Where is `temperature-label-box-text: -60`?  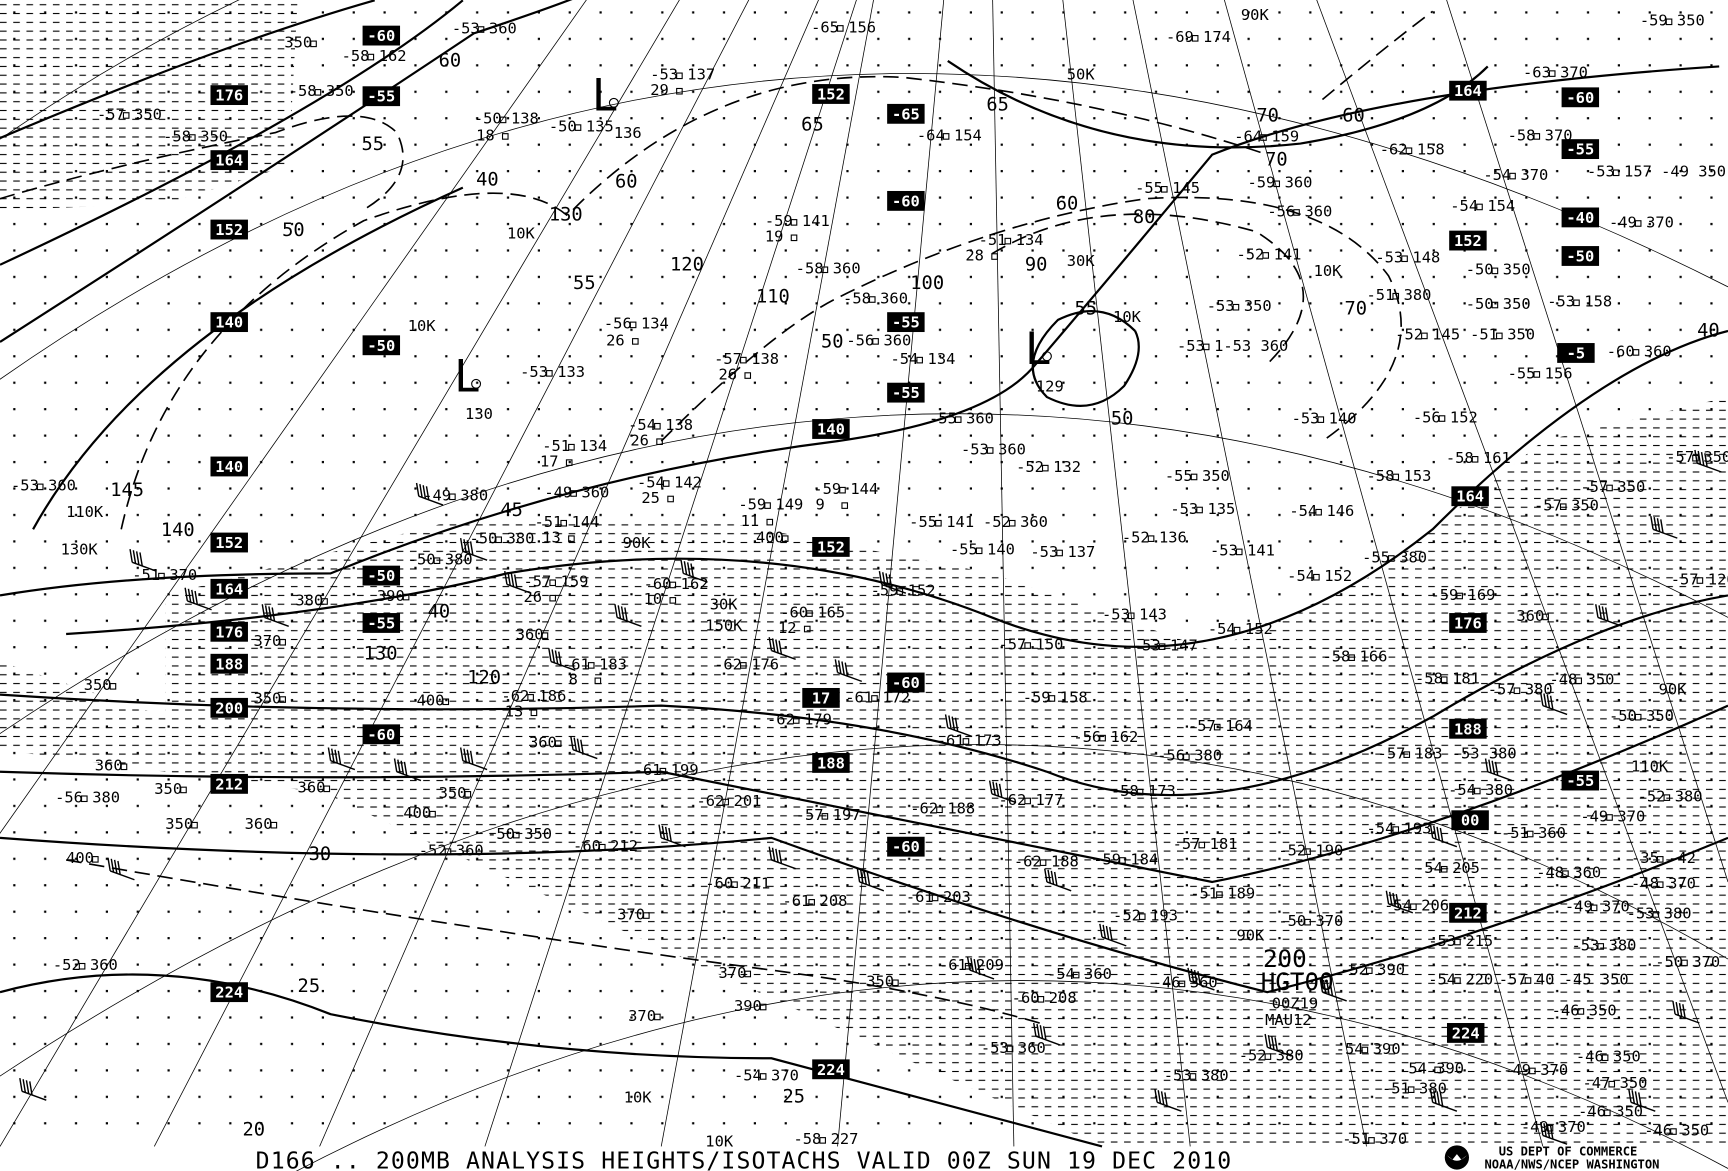 temperature-label-box-text: -60 is located at coordinates (381, 735).